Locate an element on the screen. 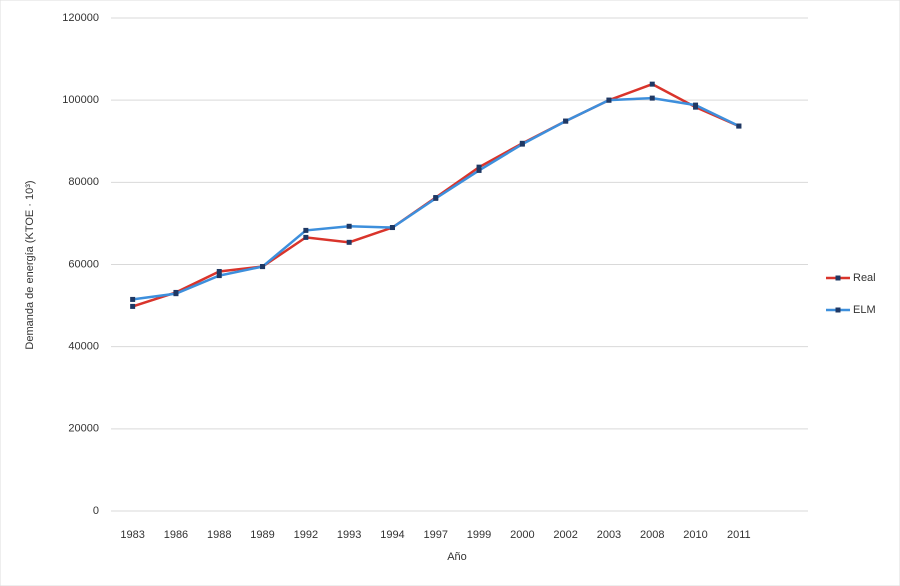 The width and height of the screenshot is (900, 586). x-tick-label: 1992 is located at coordinates (306, 535).